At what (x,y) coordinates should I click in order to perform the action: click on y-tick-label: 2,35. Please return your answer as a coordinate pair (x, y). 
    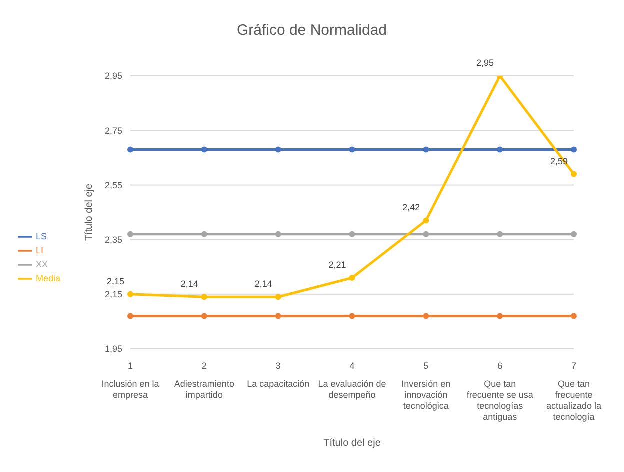
    Looking at the image, I should click on (113, 239).